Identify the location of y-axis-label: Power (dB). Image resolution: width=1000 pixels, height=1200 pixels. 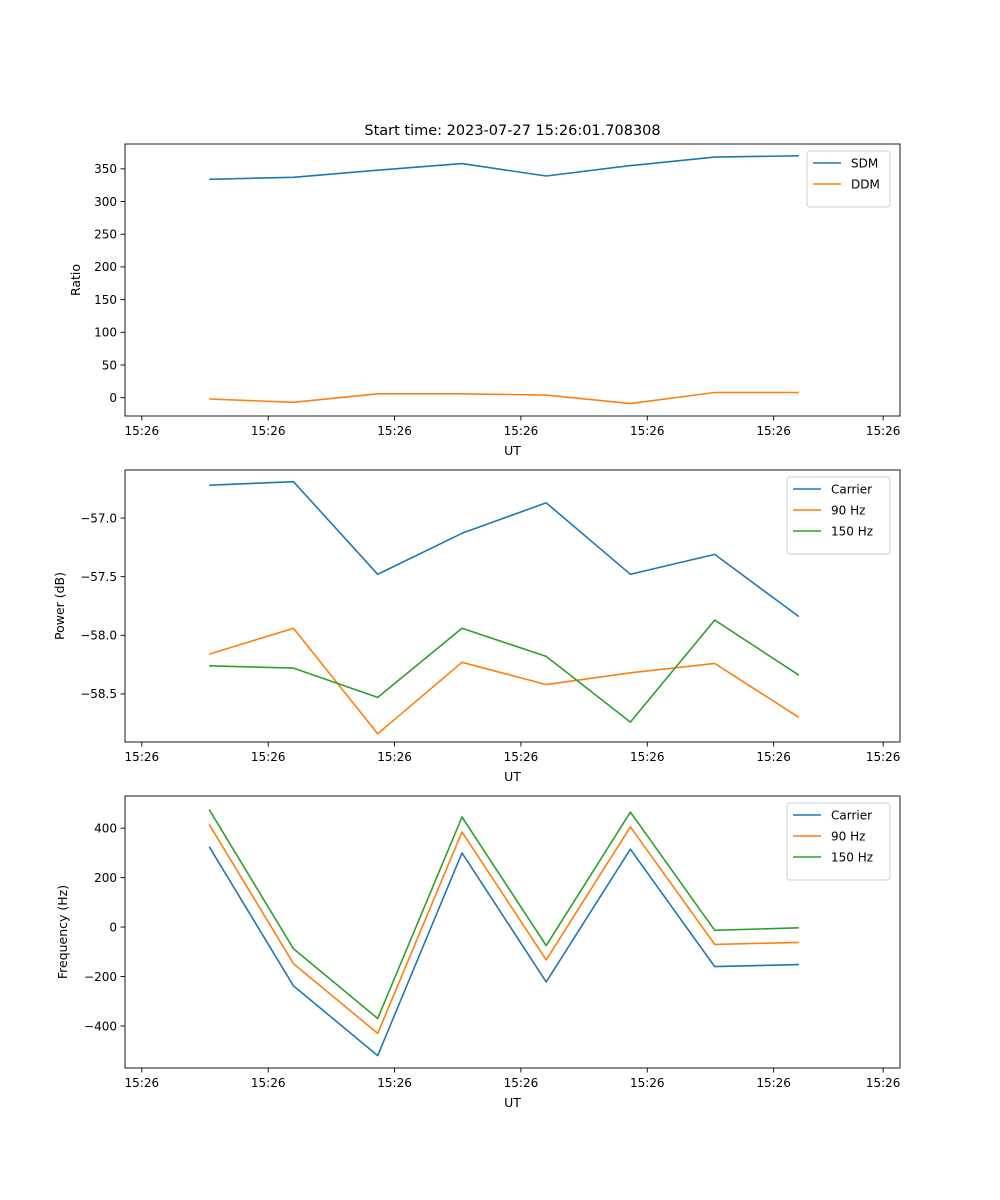
(59, 606).